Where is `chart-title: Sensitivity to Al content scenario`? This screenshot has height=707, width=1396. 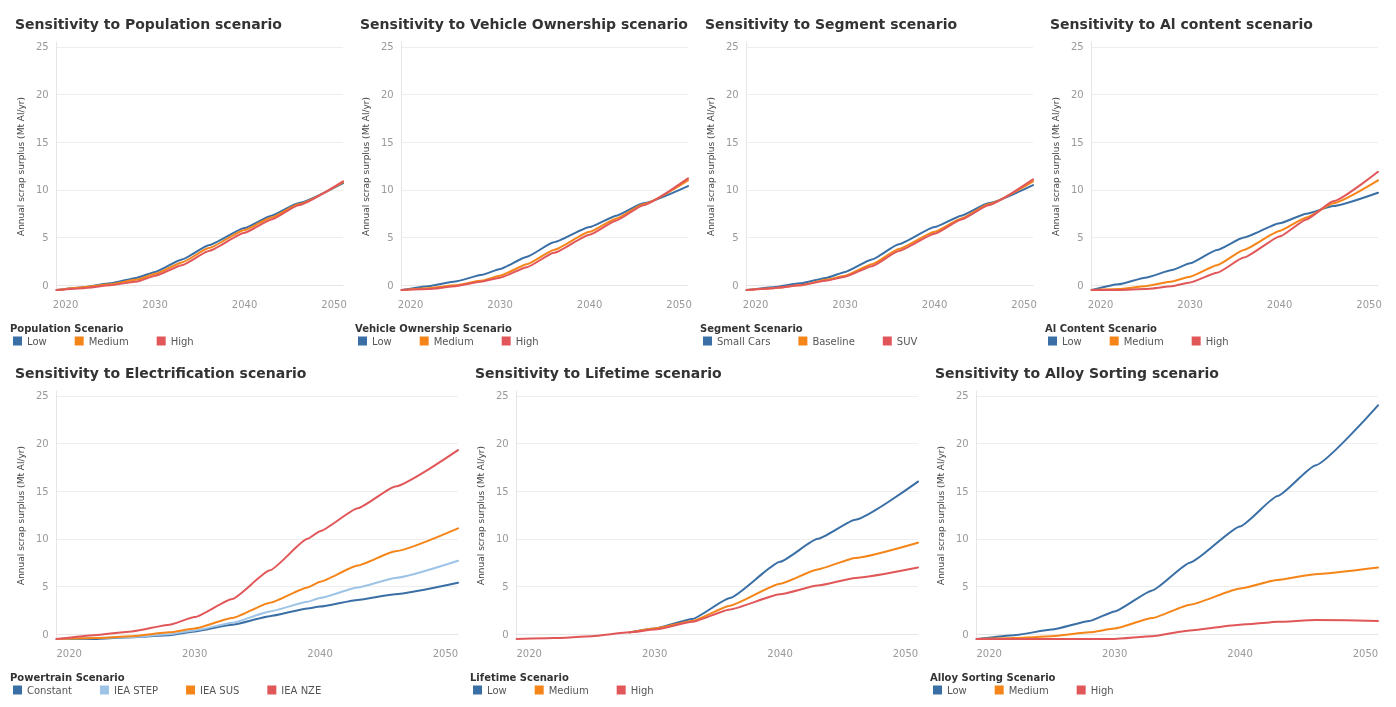
chart-title: Sensitivity to Al content scenario is located at coordinates (1182, 24).